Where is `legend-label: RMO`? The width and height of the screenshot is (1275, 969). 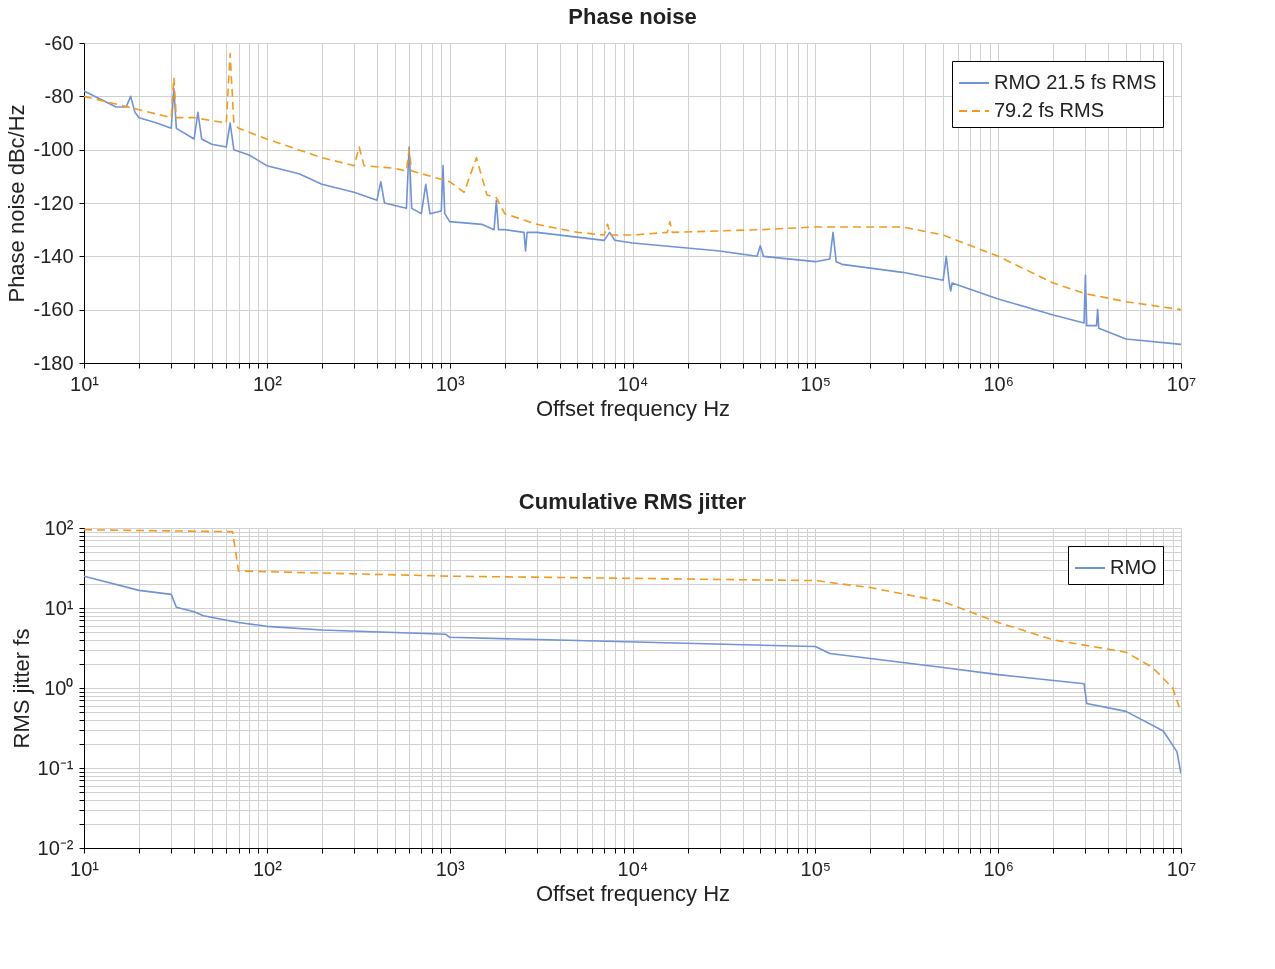 legend-label: RMO is located at coordinates (1133, 567).